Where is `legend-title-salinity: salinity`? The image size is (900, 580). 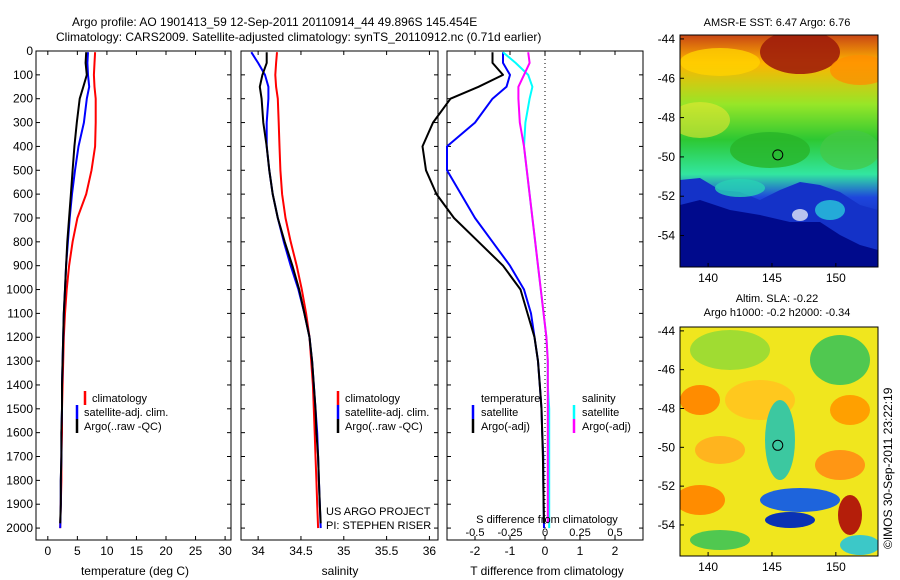
legend-title-salinity: salinity is located at coordinates (599, 399).